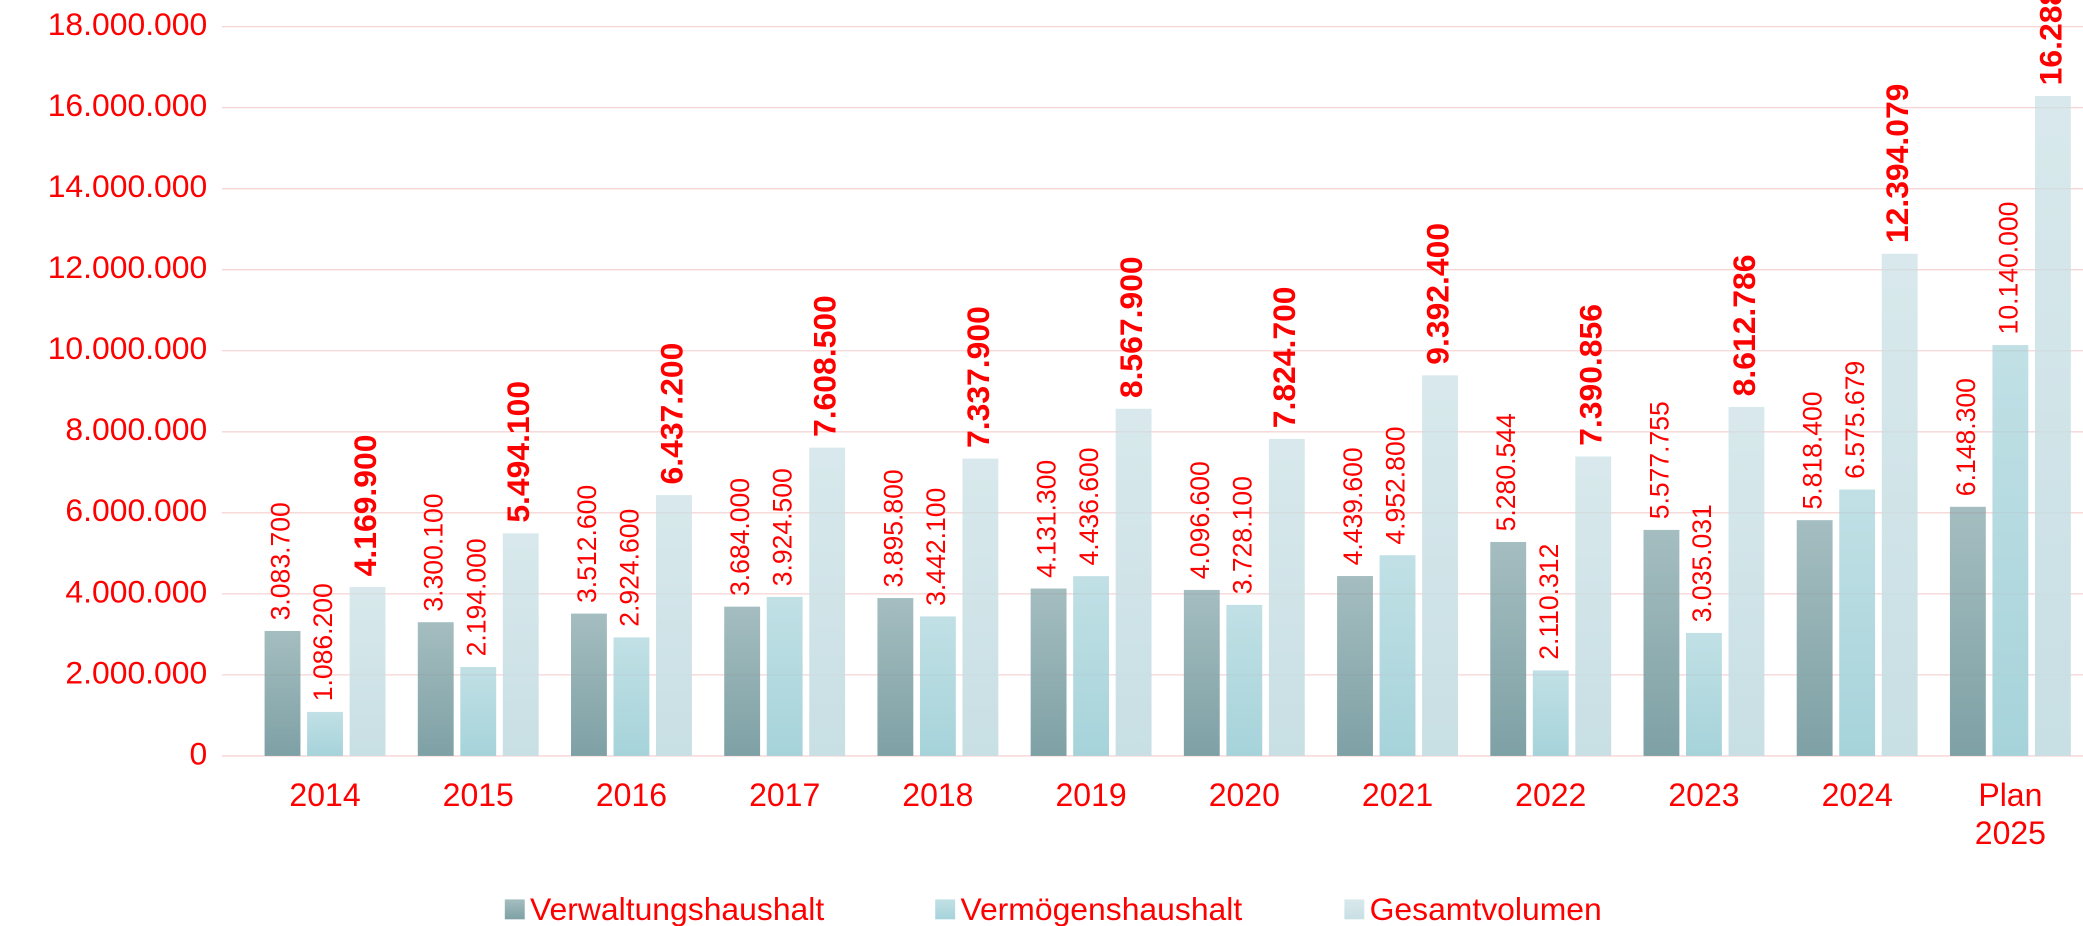 This screenshot has width=2083, height=926. What do you see at coordinates (1089, 506) in the screenshot?
I see `data-label: 4.436.600` at bounding box center [1089, 506].